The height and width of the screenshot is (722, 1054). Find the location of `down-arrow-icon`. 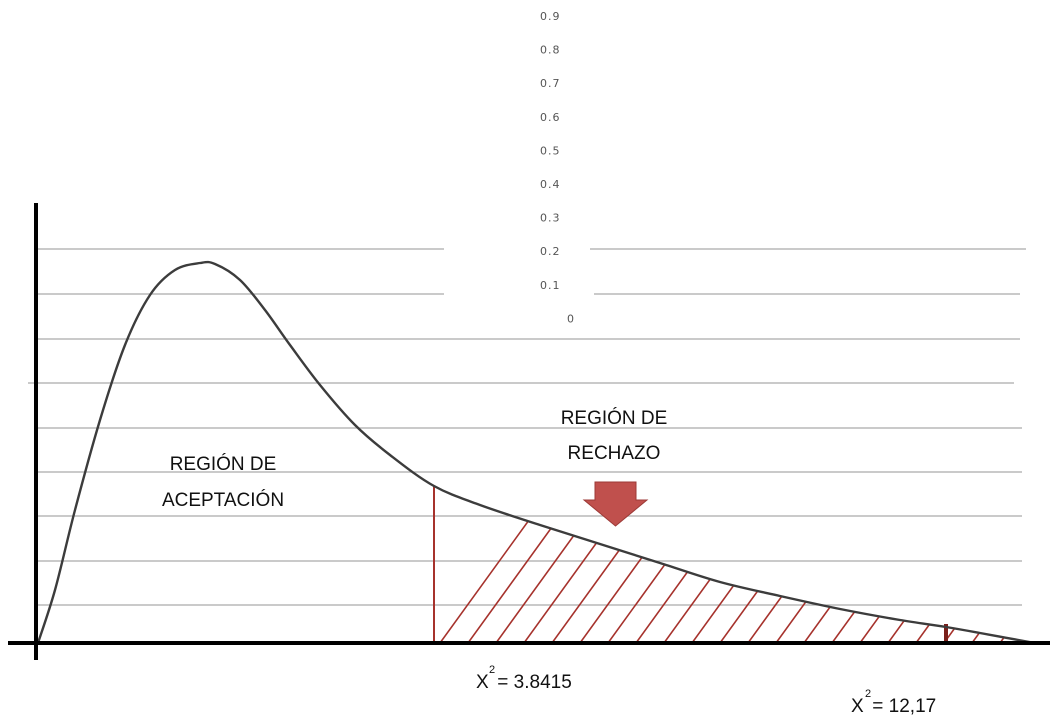

down-arrow-icon is located at coordinates (615, 504).